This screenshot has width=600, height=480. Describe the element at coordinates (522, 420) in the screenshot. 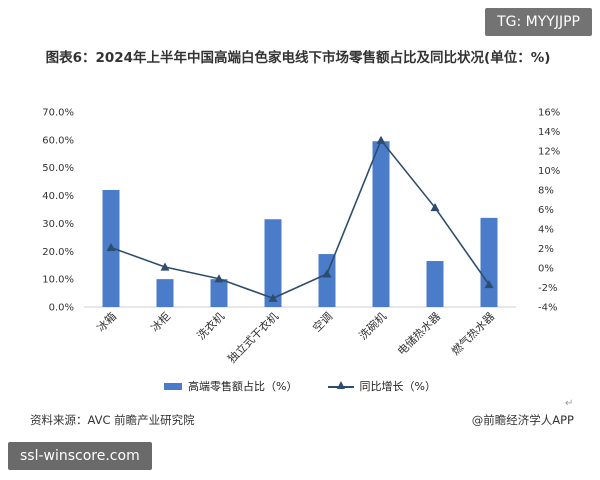

I see `credit-note: @前瞻经济学人APP` at that location.